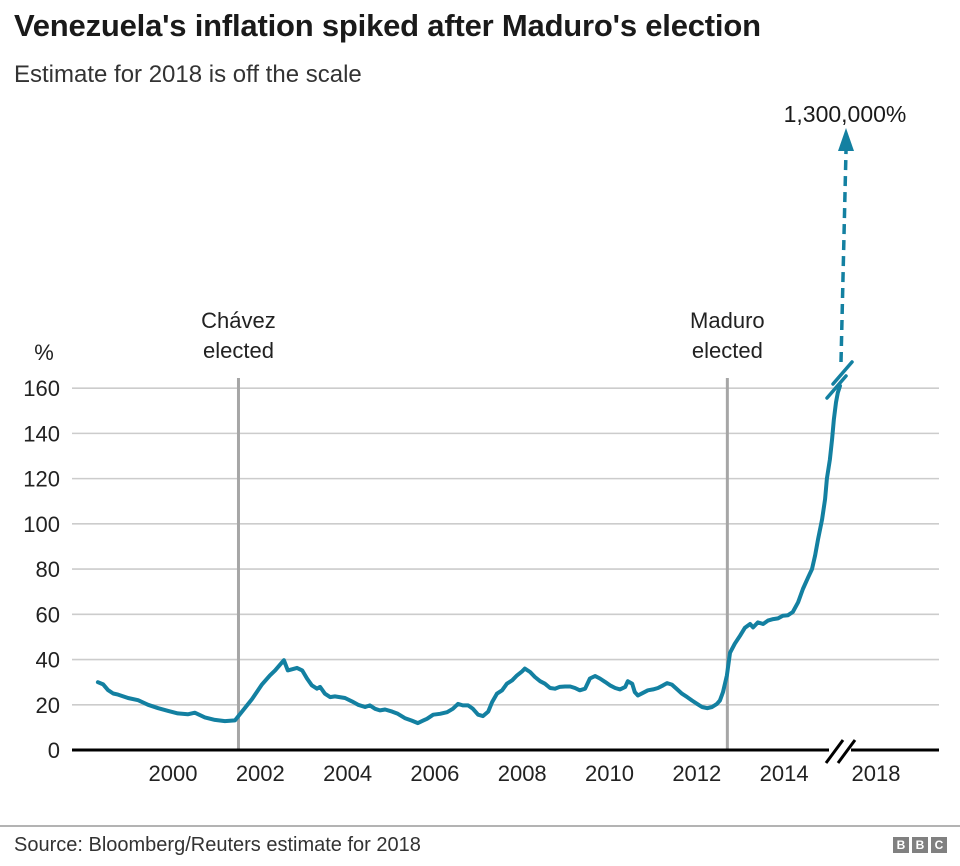 This screenshot has width=960, height=866. What do you see at coordinates (522, 773) in the screenshot?
I see `x-tick-label: 2008` at bounding box center [522, 773].